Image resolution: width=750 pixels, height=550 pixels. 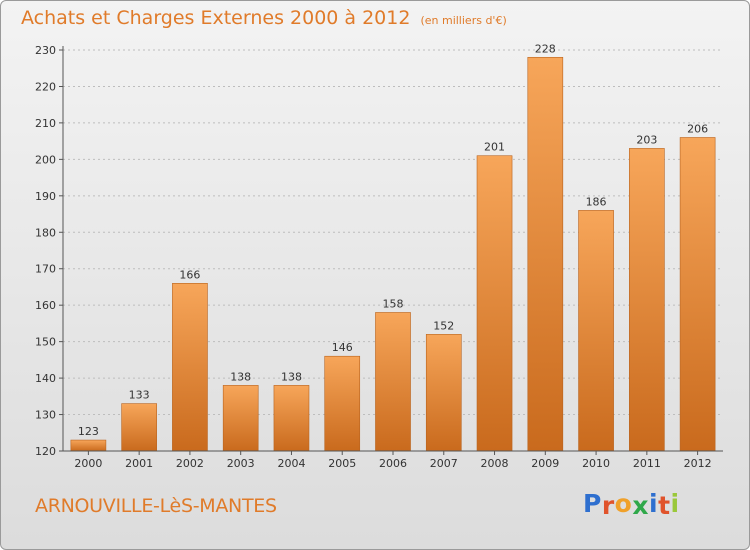 What do you see at coordinates (545, 463) in the screenshot?
I see `x-tick-label: 2009` at bounding box center [545, 463].